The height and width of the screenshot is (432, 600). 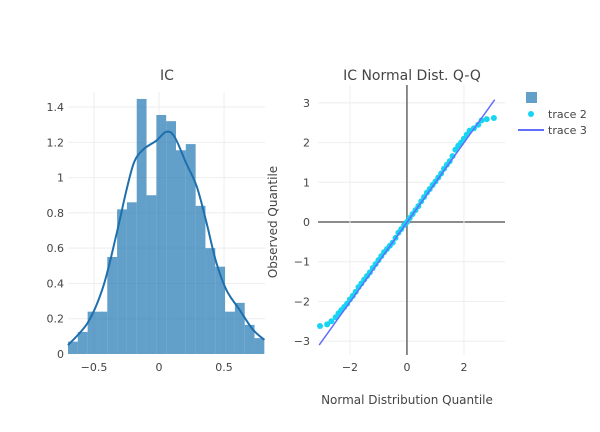 What do you see at coordinates (302, 301) in the screenshot?
I see `y-tick-label: −2` at bounding box center [302, 301].